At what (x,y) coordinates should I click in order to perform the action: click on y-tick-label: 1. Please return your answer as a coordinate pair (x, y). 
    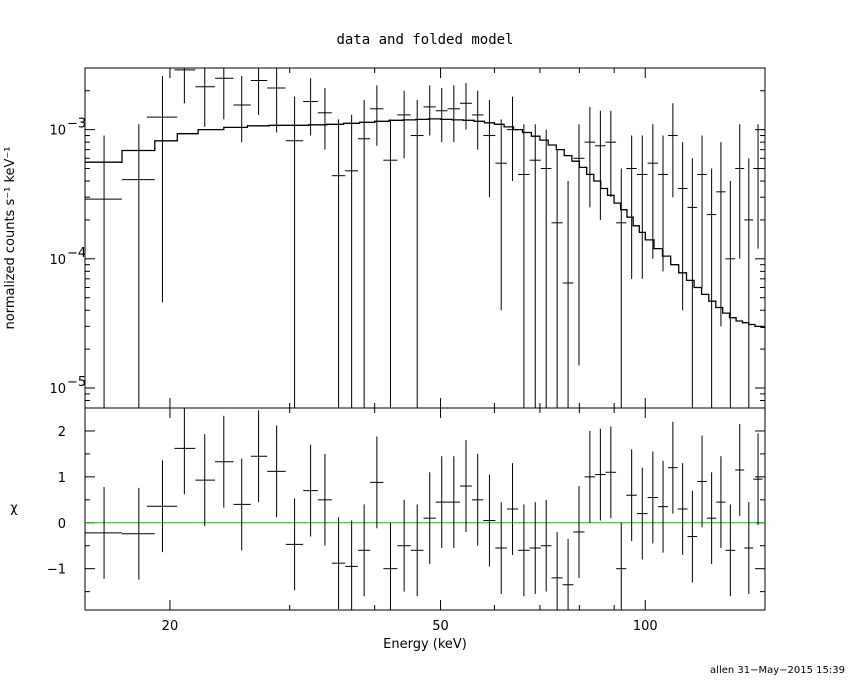
    Looking at the image, I should click on (62, 478).